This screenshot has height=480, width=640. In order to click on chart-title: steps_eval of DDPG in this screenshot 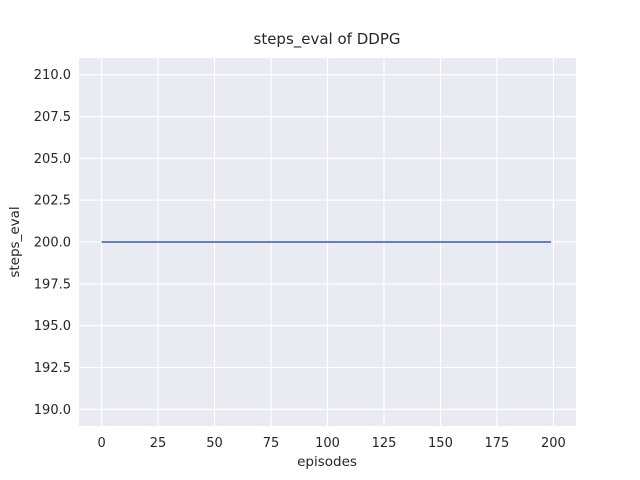, I will do `click(327, 39)`.